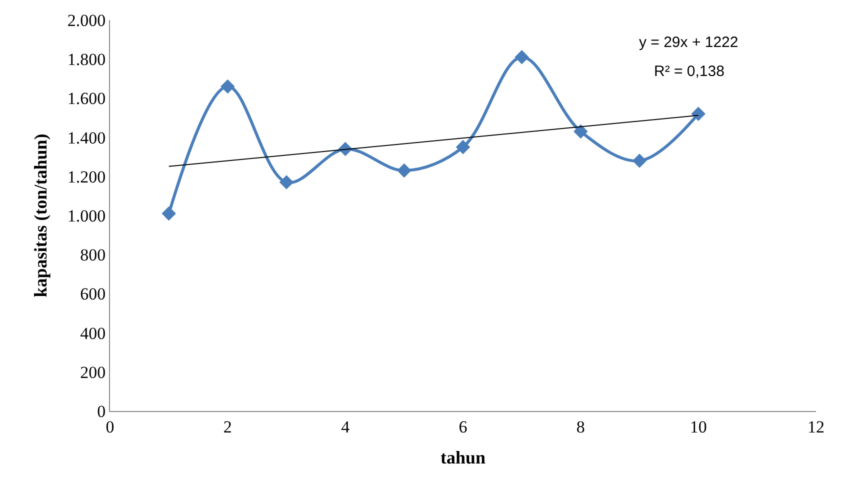 This screenshot has height=486, width=846. Describe the element at coordinates (816, 426) in the screenshot. I see `x-tick-label: 12` at that location.